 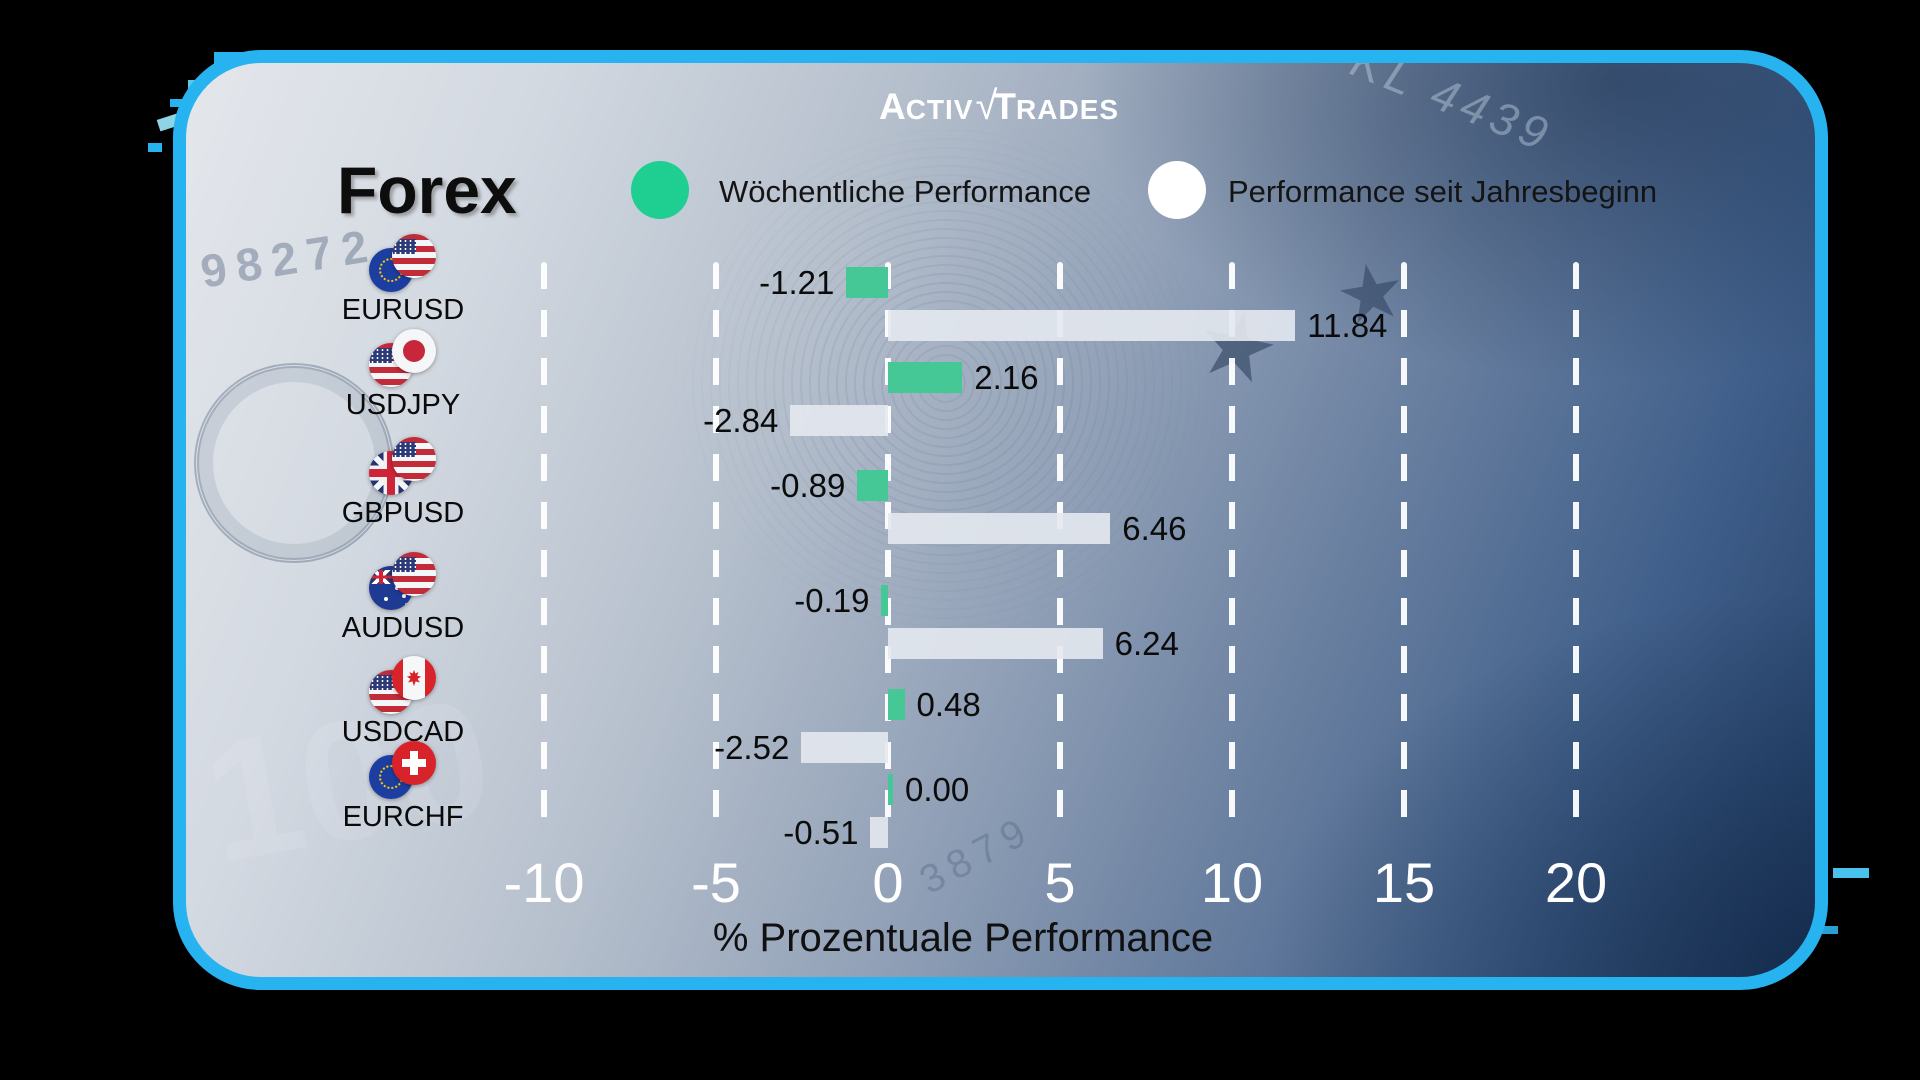 I want to click on bar-weekly-eurchf, so click(x=890, y=789).